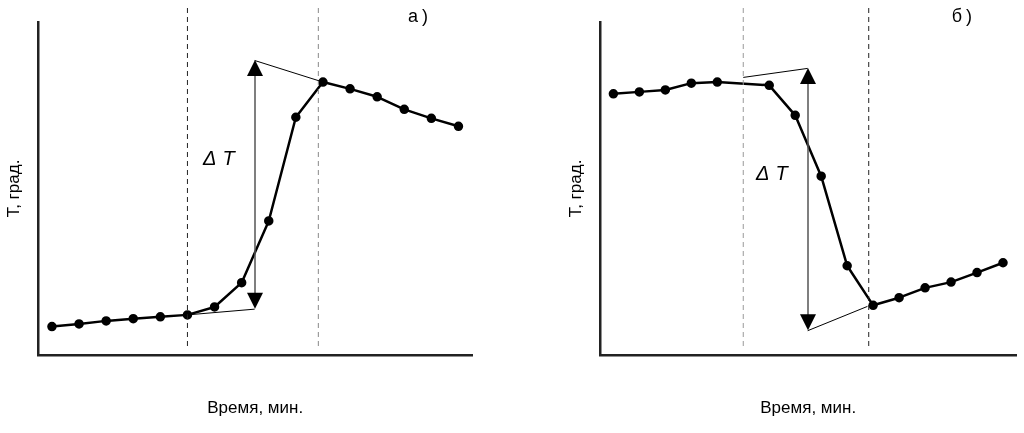 This screenshot has width=1024, height=433. What do you see at coordinates (963, 15) in the screenshot?
I see `chart-title: б)` at bounding box center [963, 15].